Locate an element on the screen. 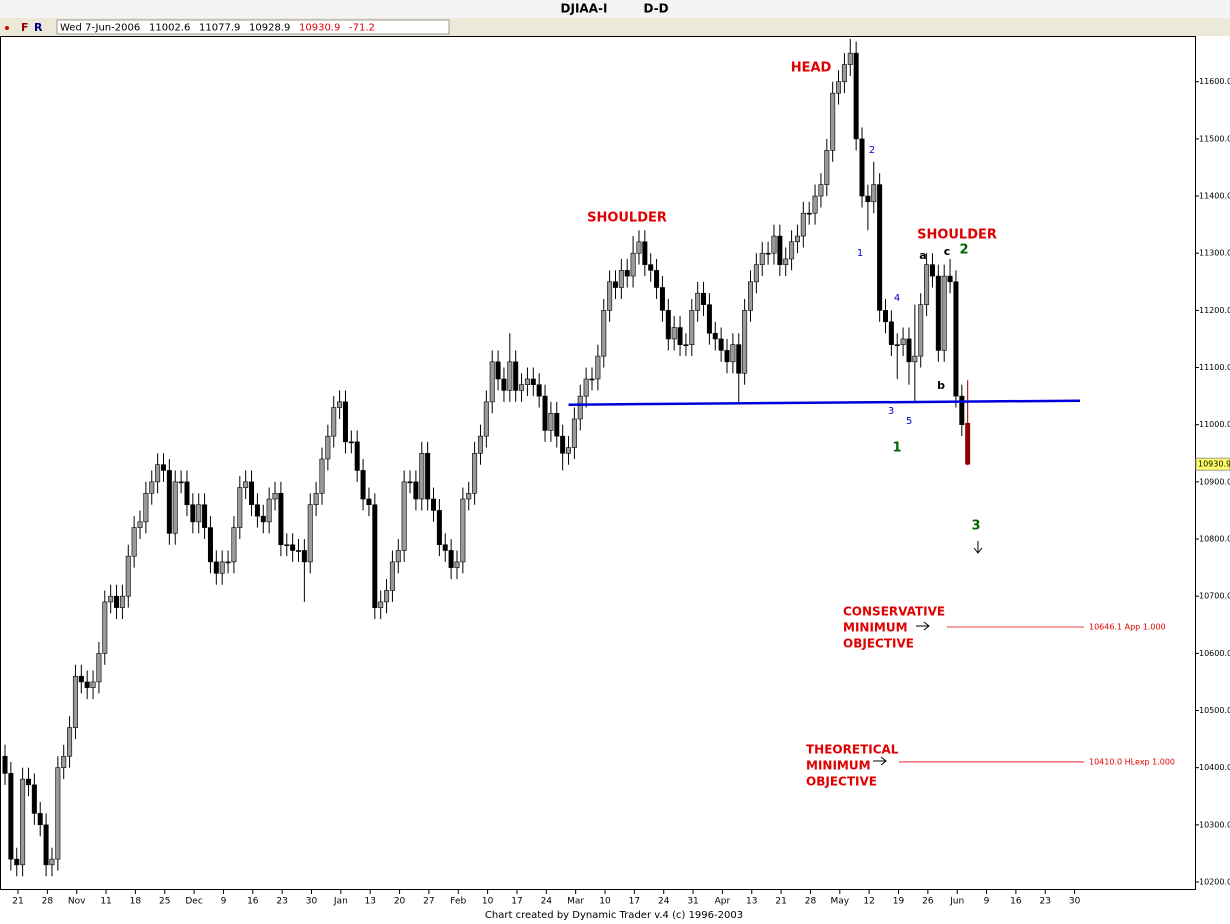 This screenshot has width=1230, height=924. x-tick-label: 21 is located at coordinates (780, 902).